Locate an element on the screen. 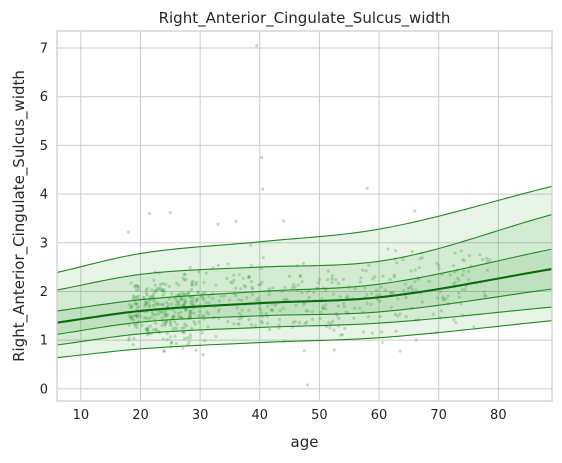 The height and width of the screenshot is (463, 562). x-tick-label: 50 is located at coordinates (319, 415).